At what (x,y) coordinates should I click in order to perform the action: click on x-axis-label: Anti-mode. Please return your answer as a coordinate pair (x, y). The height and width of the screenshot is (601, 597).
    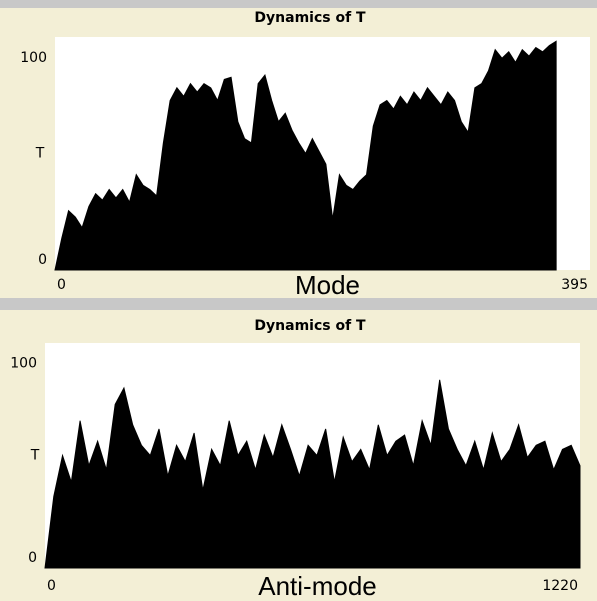
    Looking at the image, I should click on (317, 586).